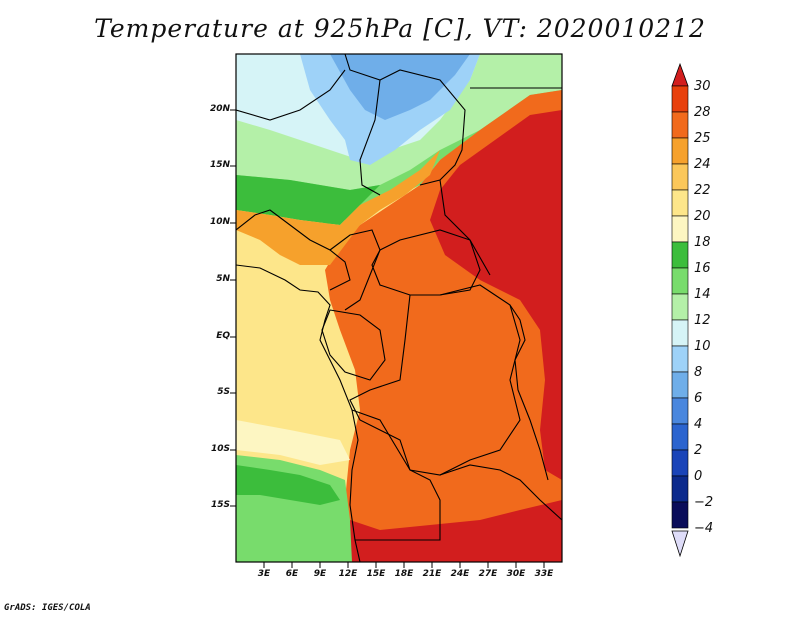  I want to click on lon-label: 27E, so click(488, 574).